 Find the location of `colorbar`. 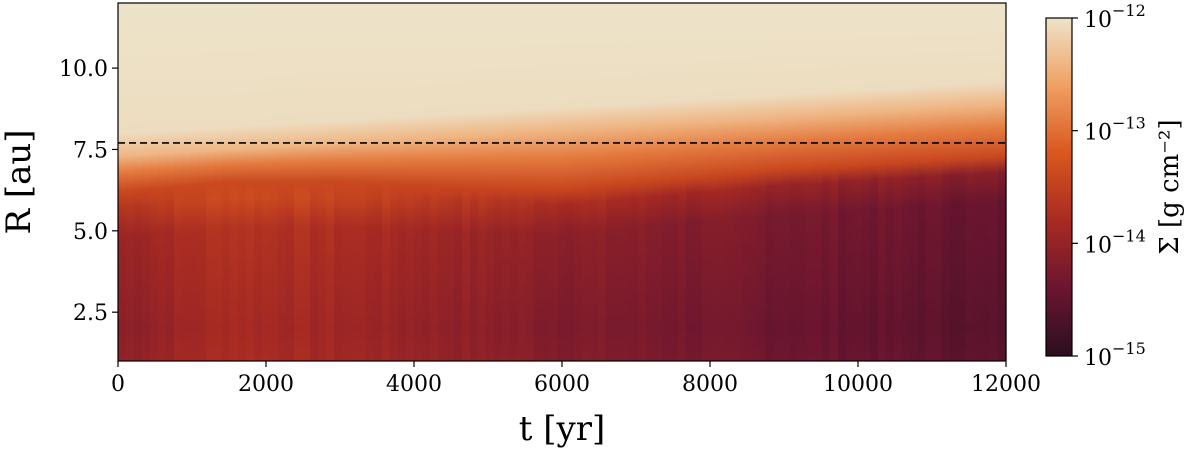

colorbar is located at coordinates (1059, 187).